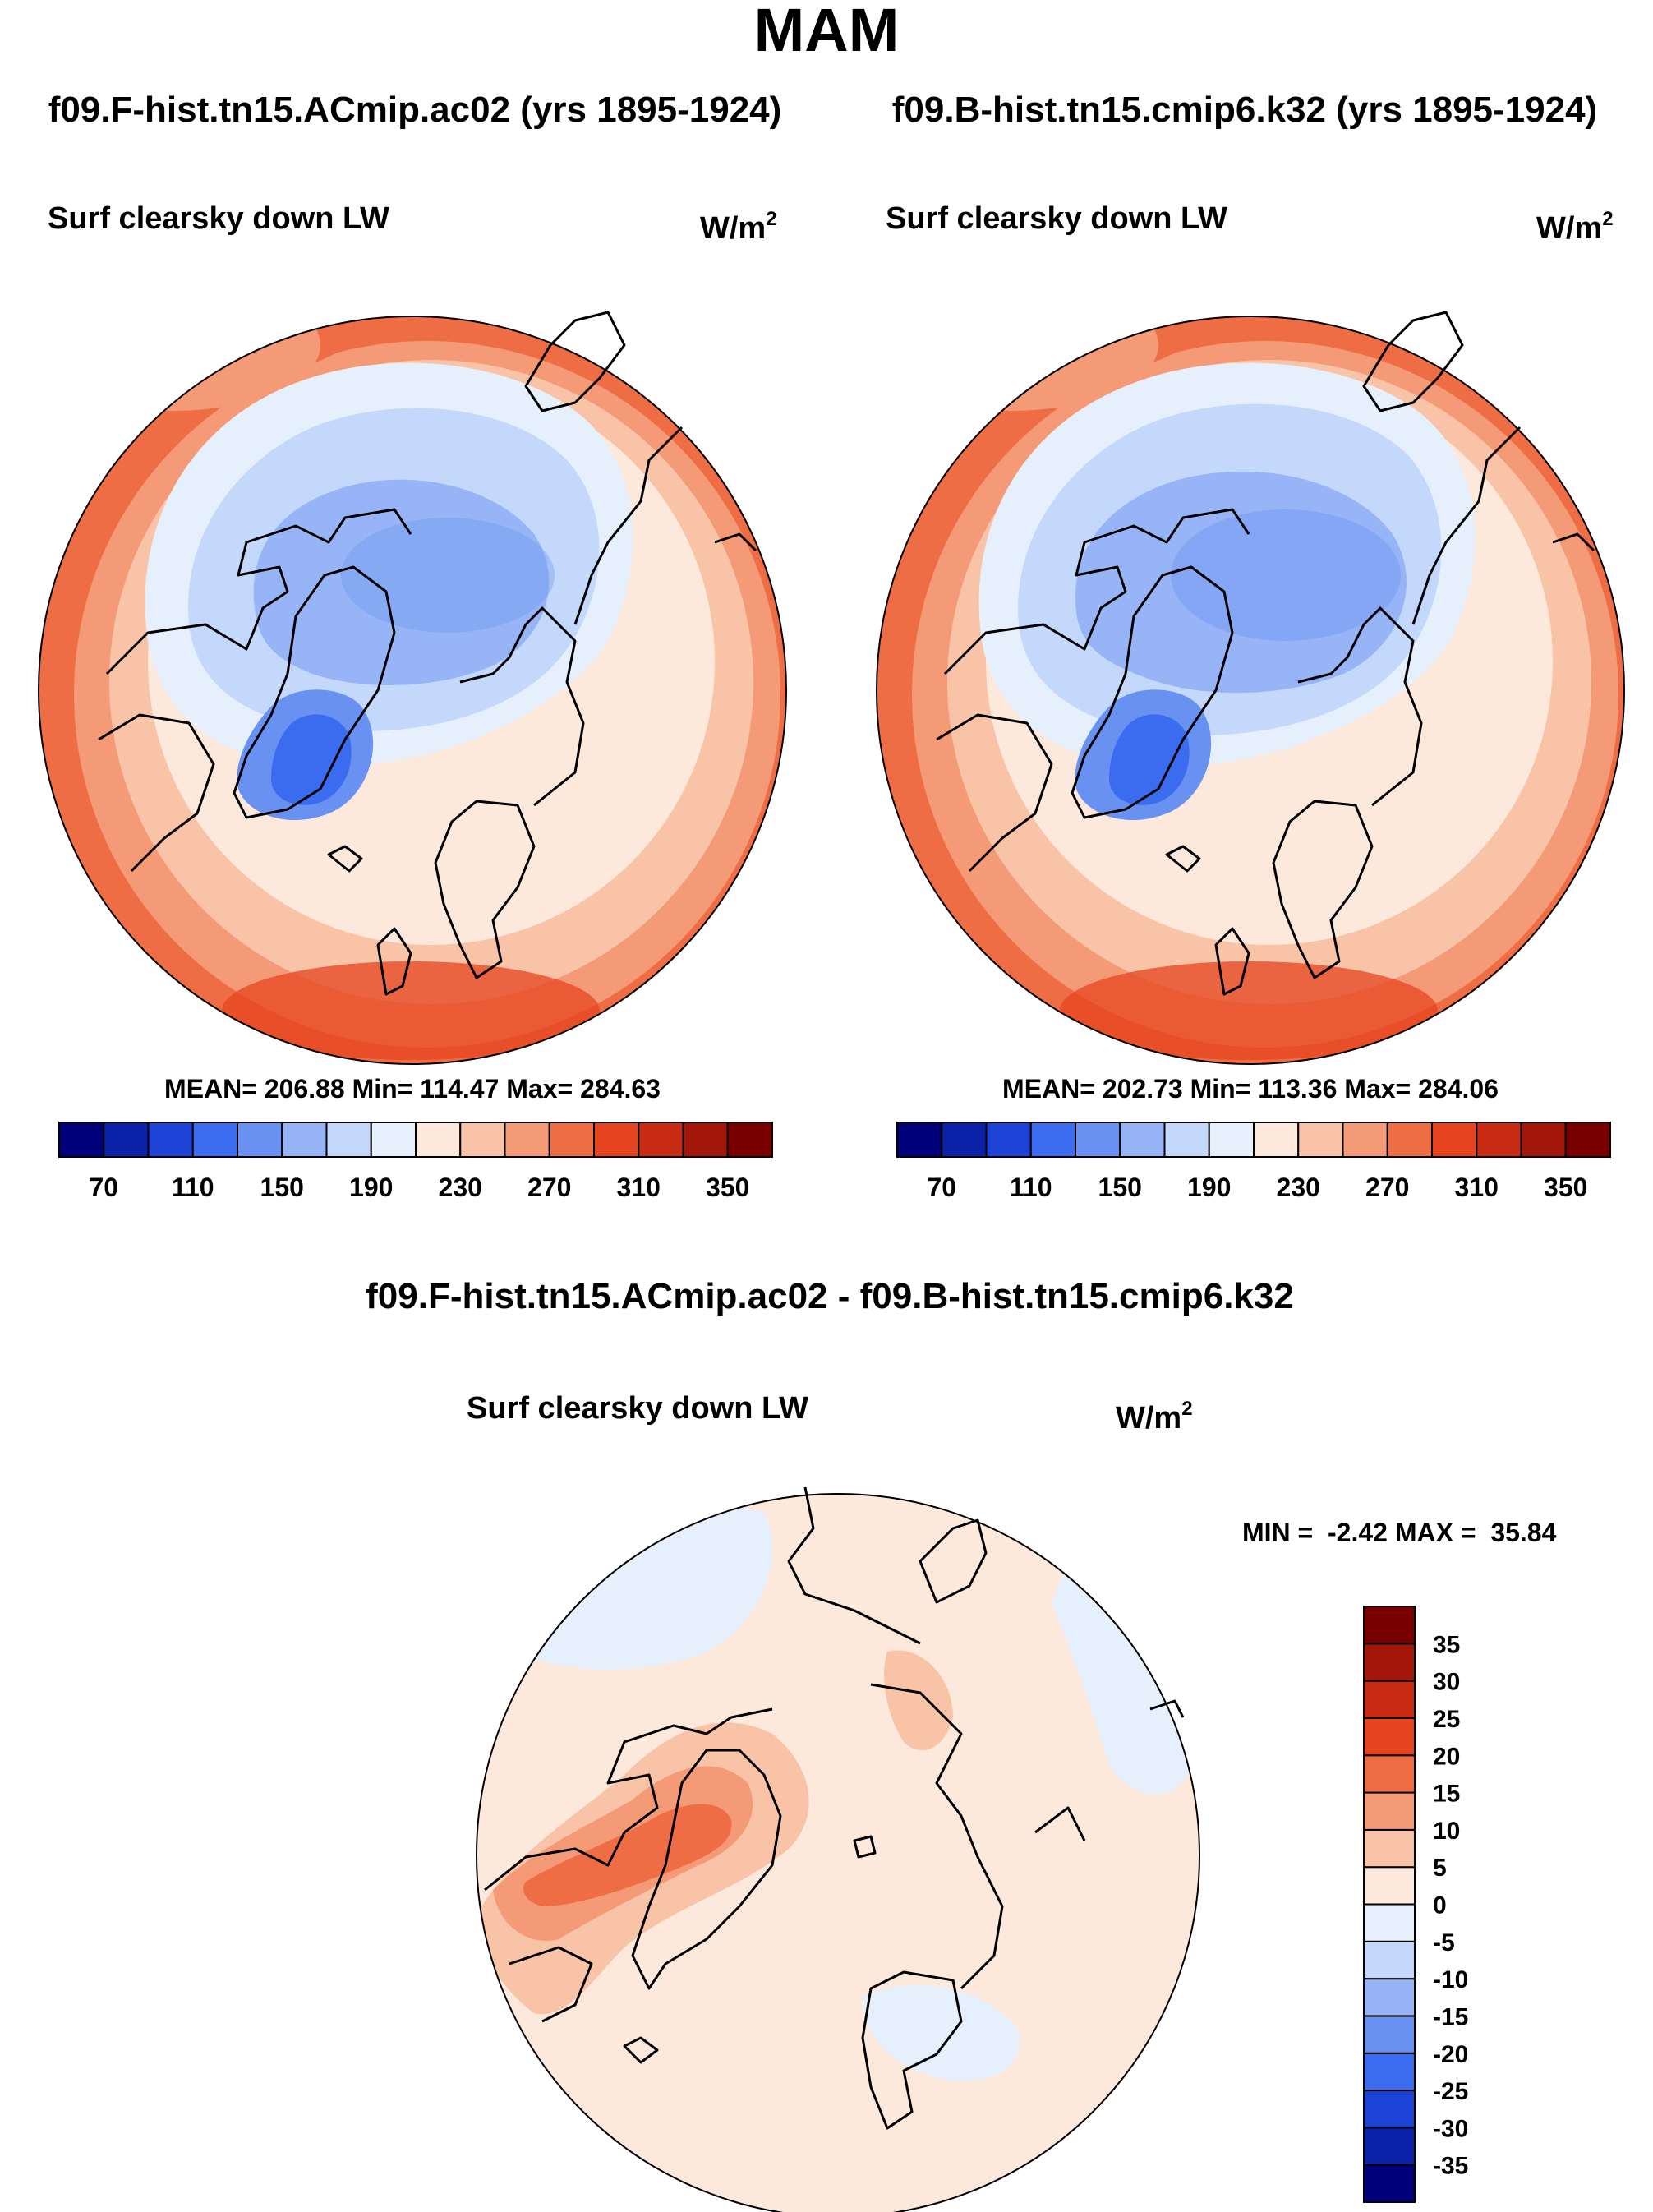 This screenshot has width=1653, height=2212. I want to click on panel-a-units: W/m2, so click(738, 227).